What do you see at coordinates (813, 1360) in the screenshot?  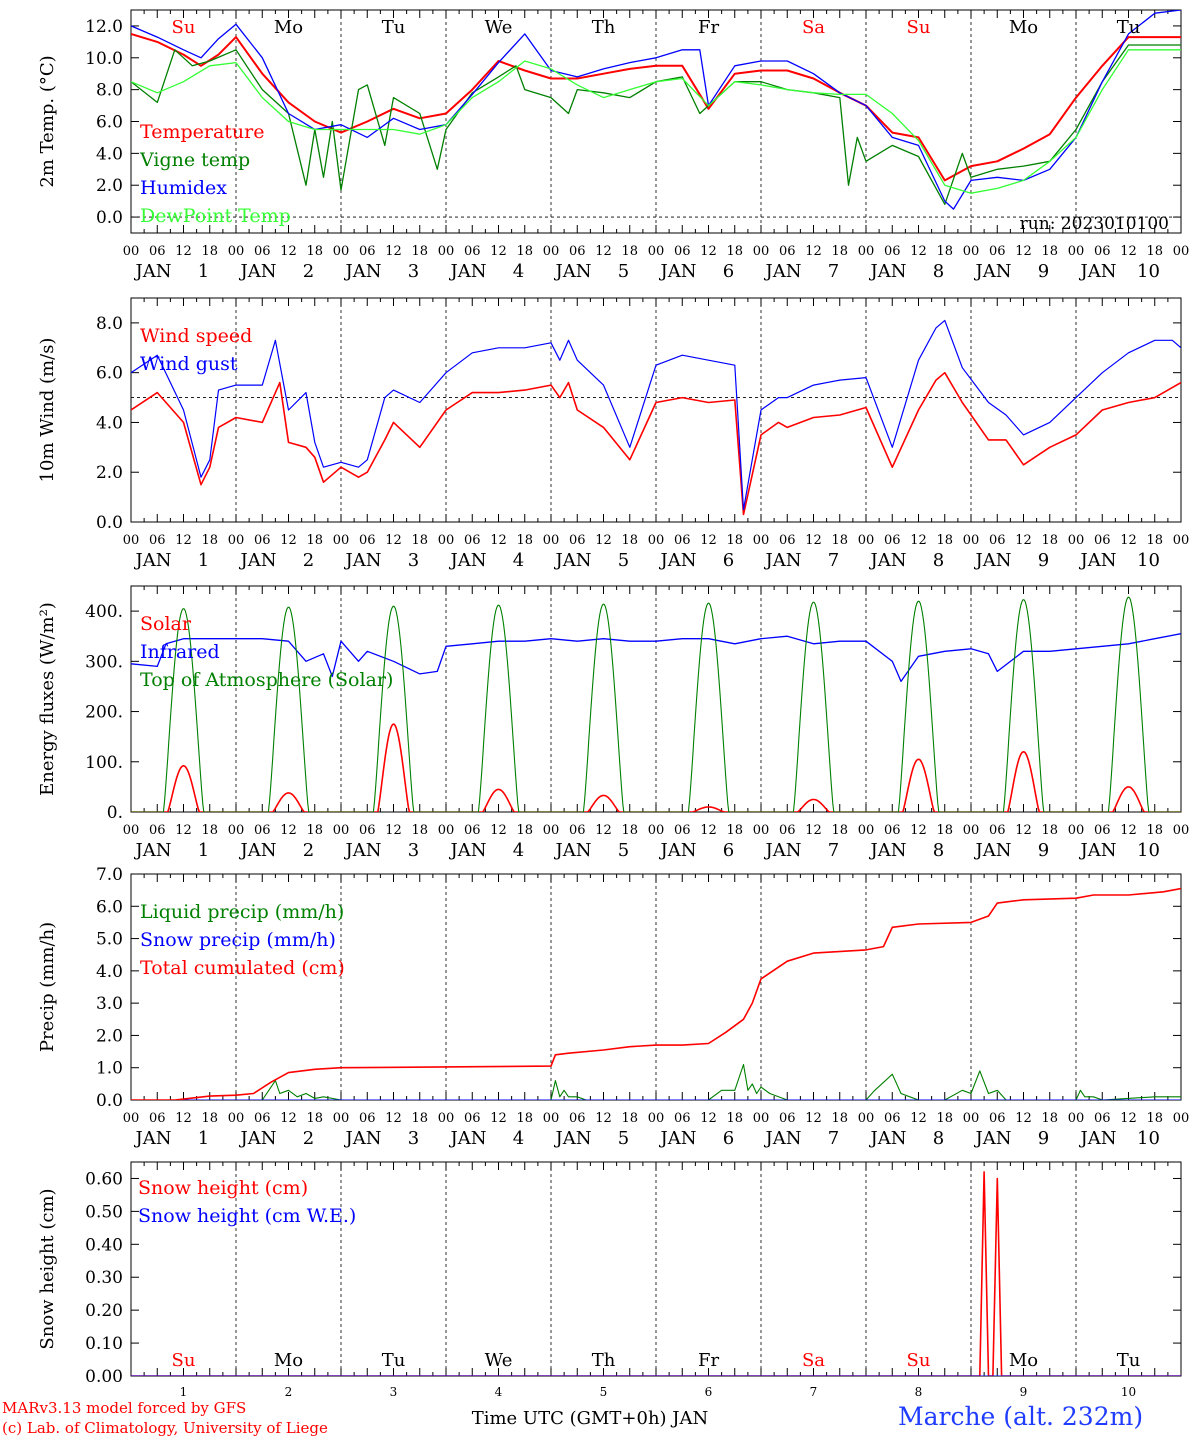 I see `weekday-label: Sa` at bounding box center [813, 1360].